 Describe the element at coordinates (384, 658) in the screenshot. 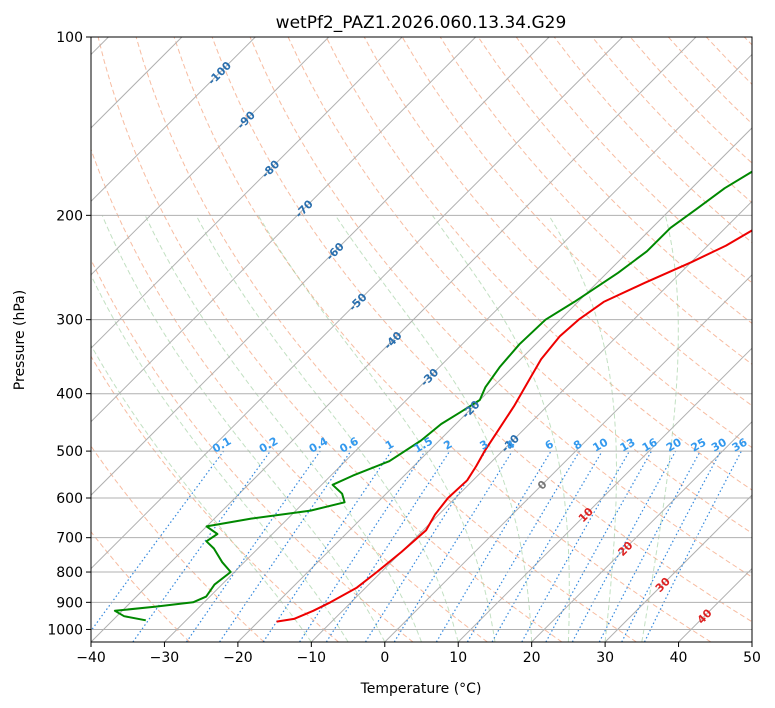

I see `x-tick-label: 0` at that location.